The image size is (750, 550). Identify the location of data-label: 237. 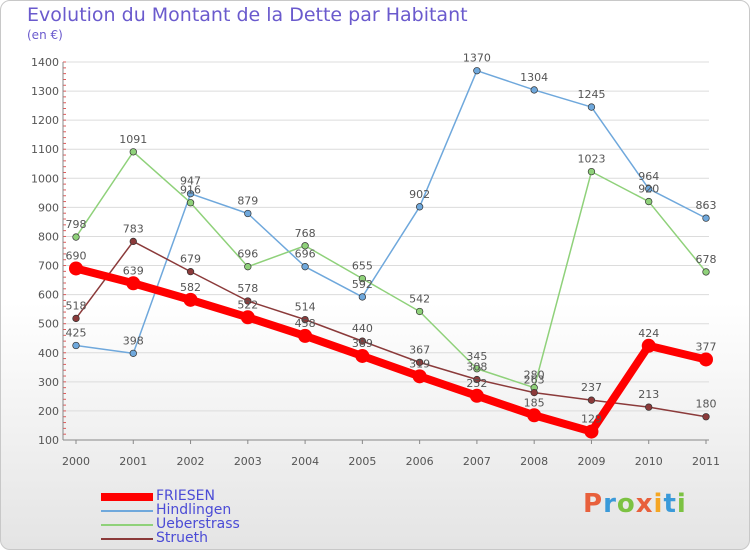
(591, 387).